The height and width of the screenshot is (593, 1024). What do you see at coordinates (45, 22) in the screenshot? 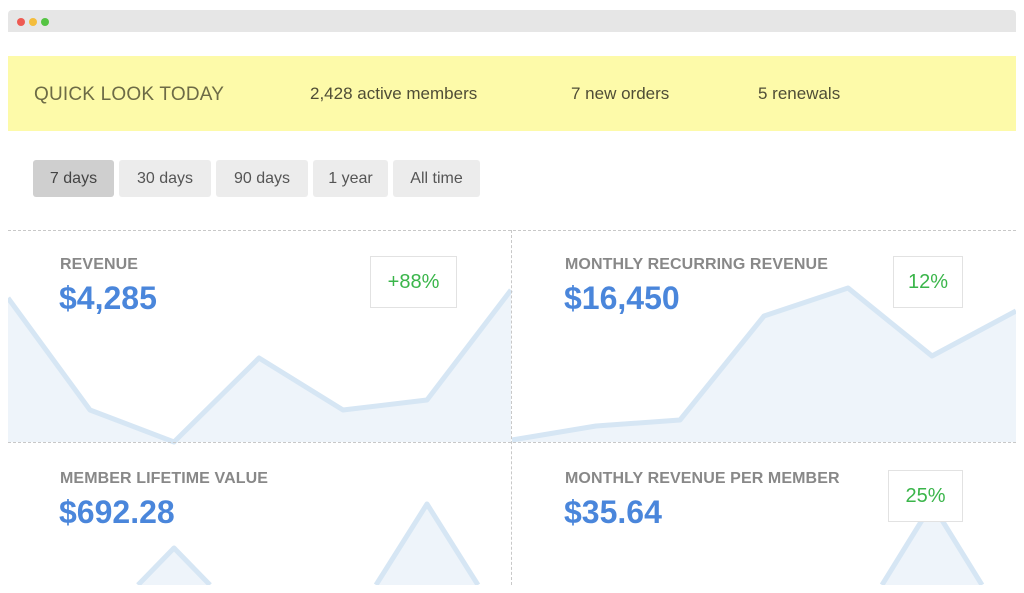
I see `maximize-window-icon` at bounding box center [45, 22].